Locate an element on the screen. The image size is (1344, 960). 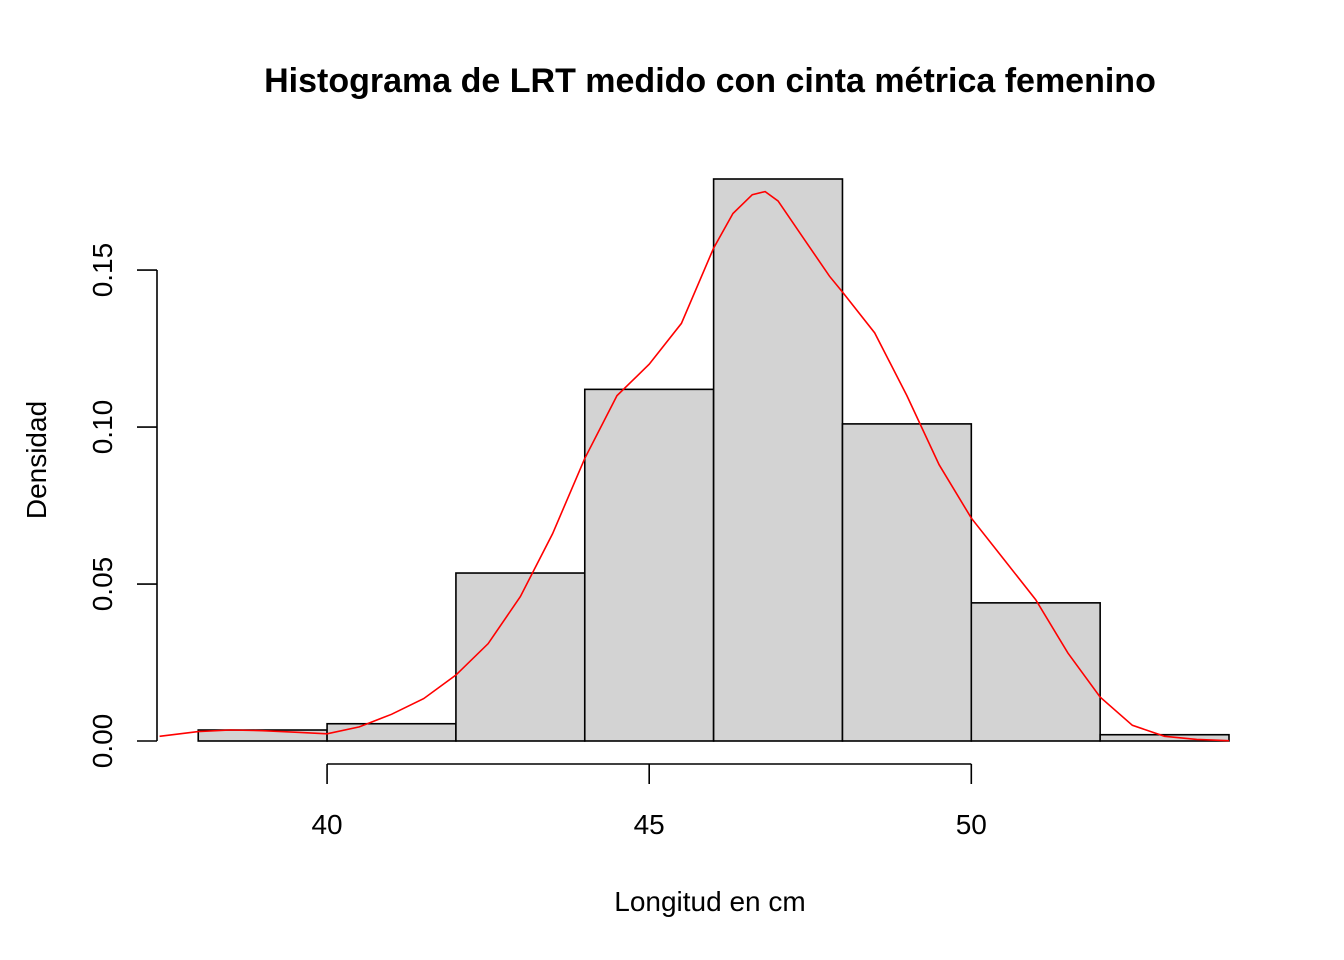
y-tick-label: 0.05 is located at coordinates (102, 584).